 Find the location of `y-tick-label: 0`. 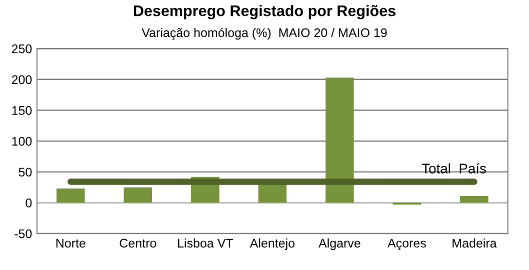

y-tick-label: 0 is located at coordinates (29, 203).